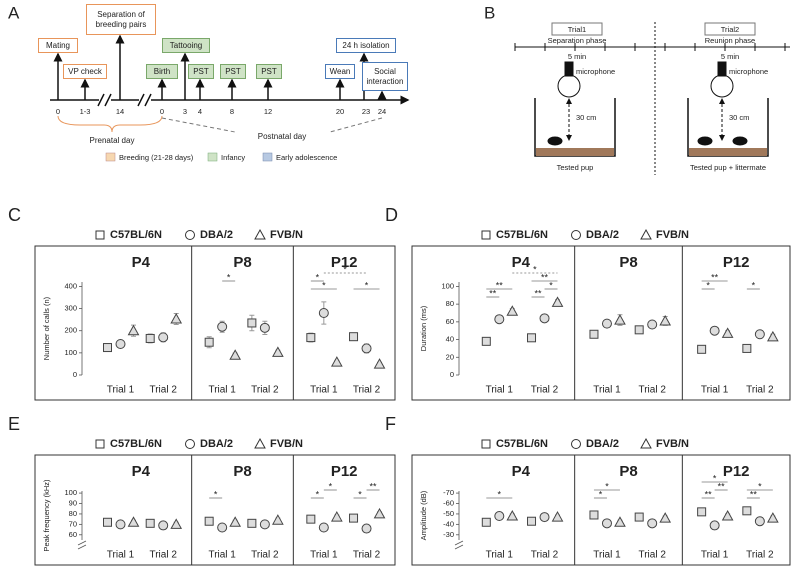  I want to click on legend-label: Early adolescence, so click(306, 157).